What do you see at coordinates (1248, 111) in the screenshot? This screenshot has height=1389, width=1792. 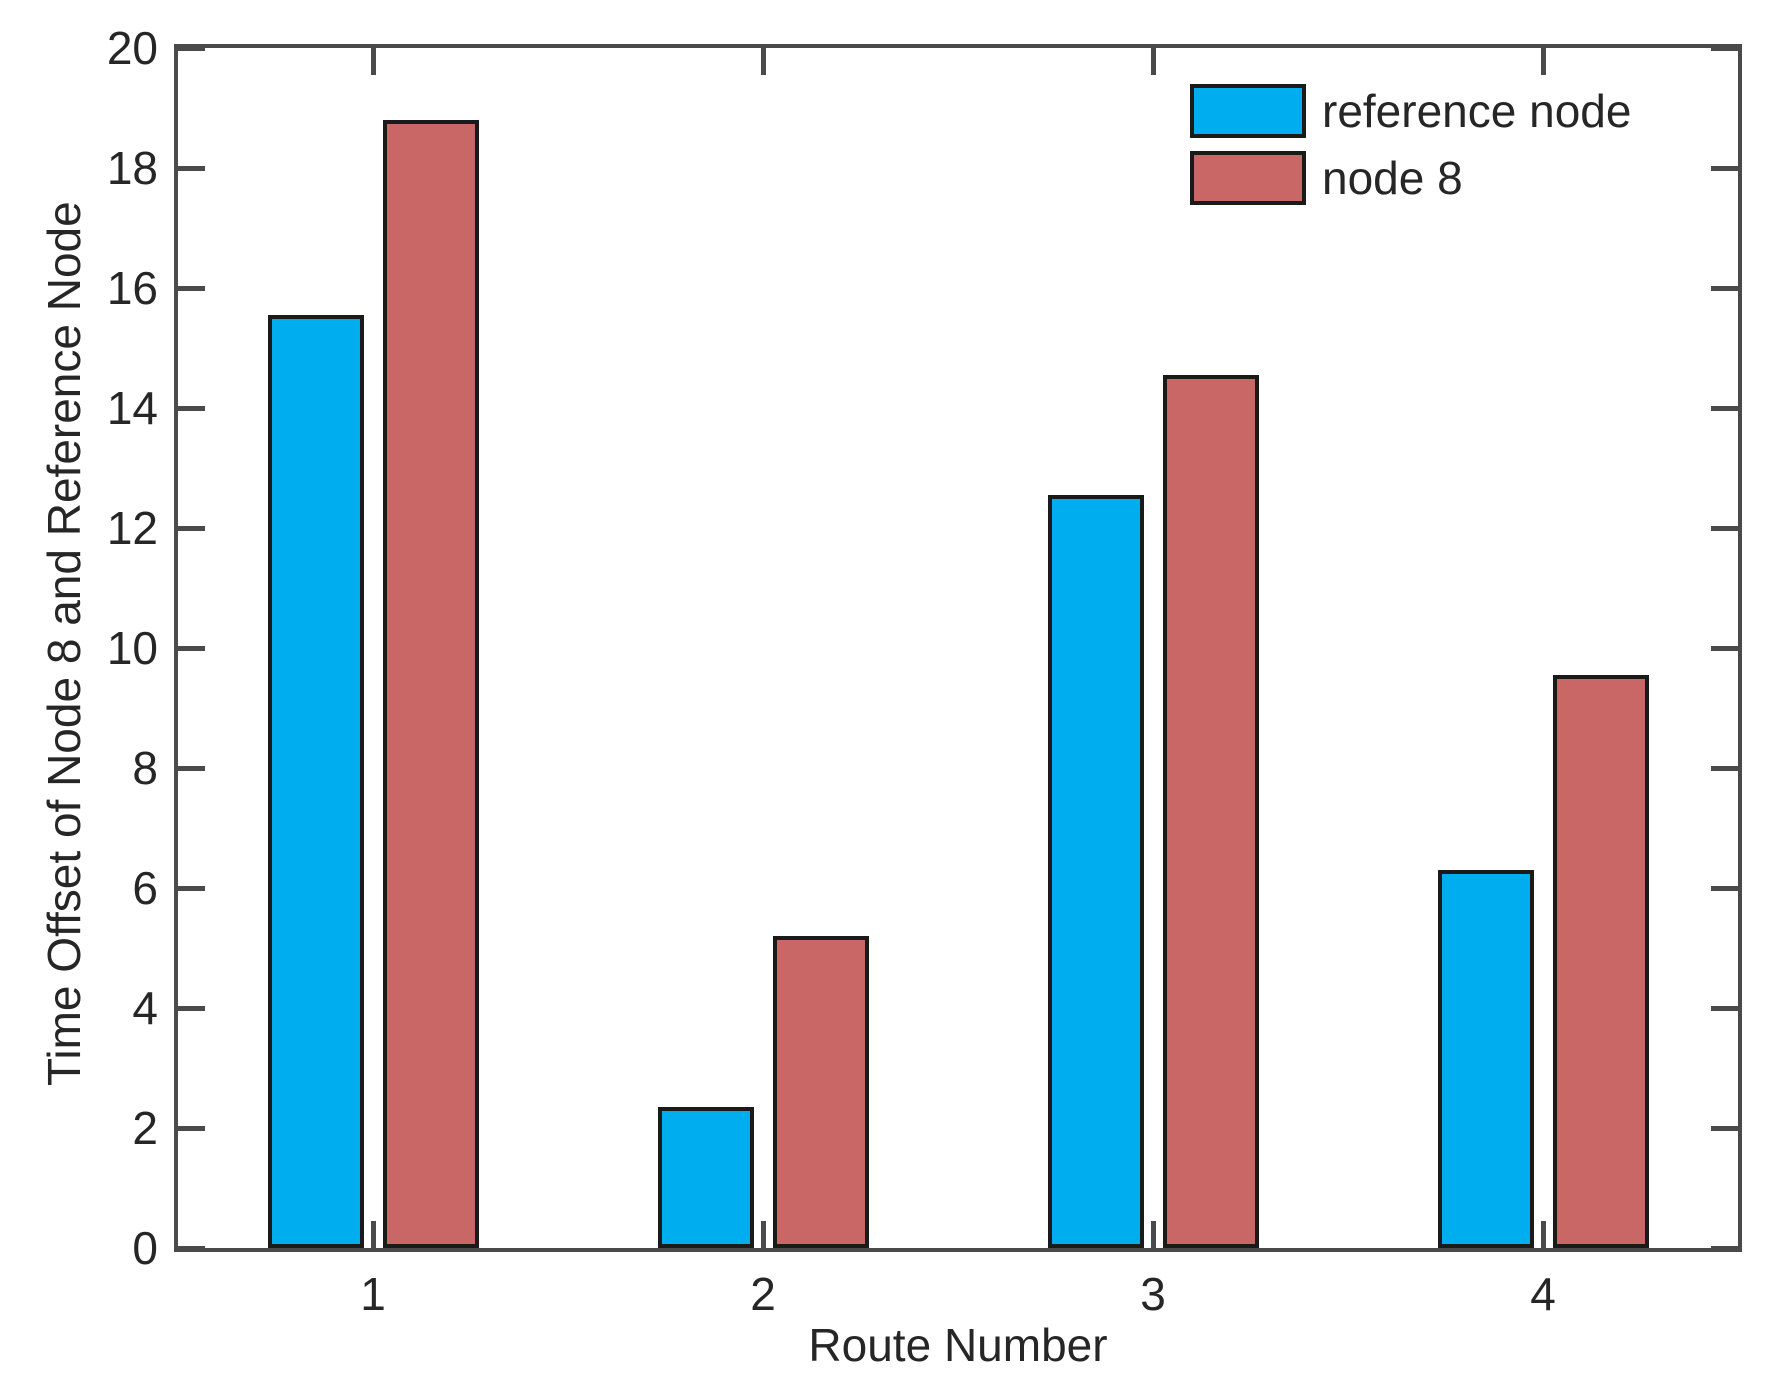 I see `legend-swatch-reference-node` at bounding box center [1248, 111].